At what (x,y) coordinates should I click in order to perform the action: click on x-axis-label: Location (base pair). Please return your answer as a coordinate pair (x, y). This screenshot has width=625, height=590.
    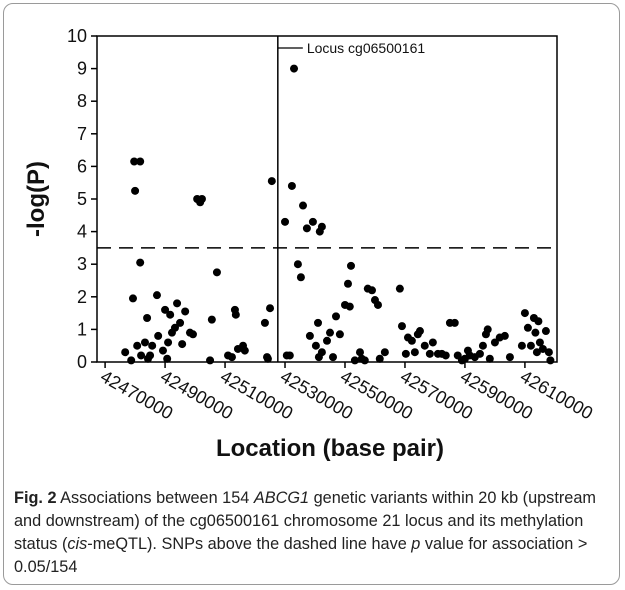
    Looking at the image, I should click on (330, 448).